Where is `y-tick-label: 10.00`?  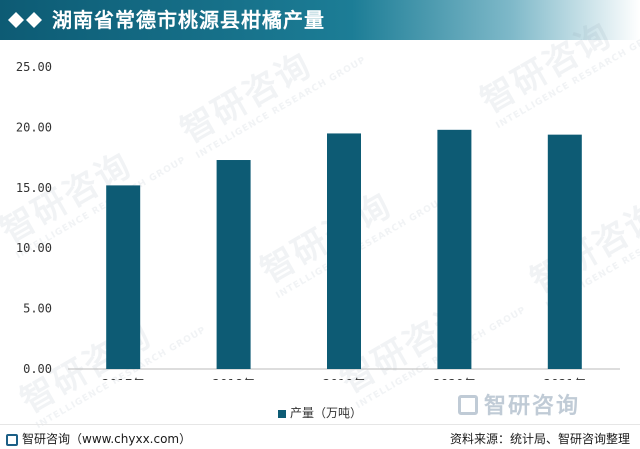 y-tick-label: 10.00 is located at coordinates (34, 248).